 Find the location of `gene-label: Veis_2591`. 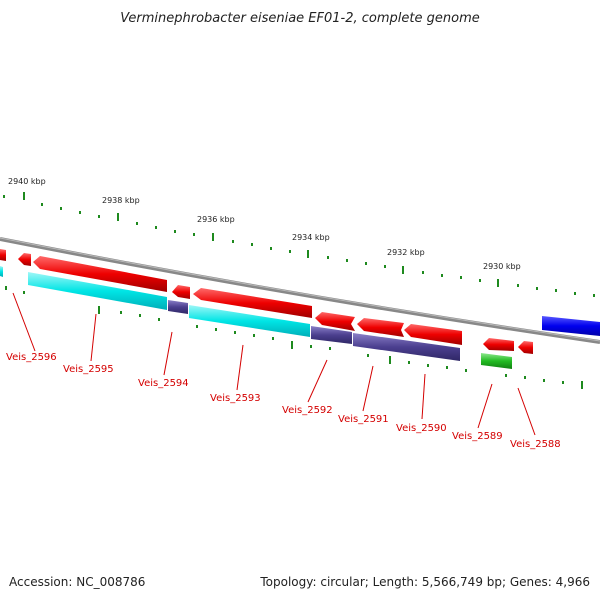

gene-label: Veis_2591 is located at coordinates (363, 419).